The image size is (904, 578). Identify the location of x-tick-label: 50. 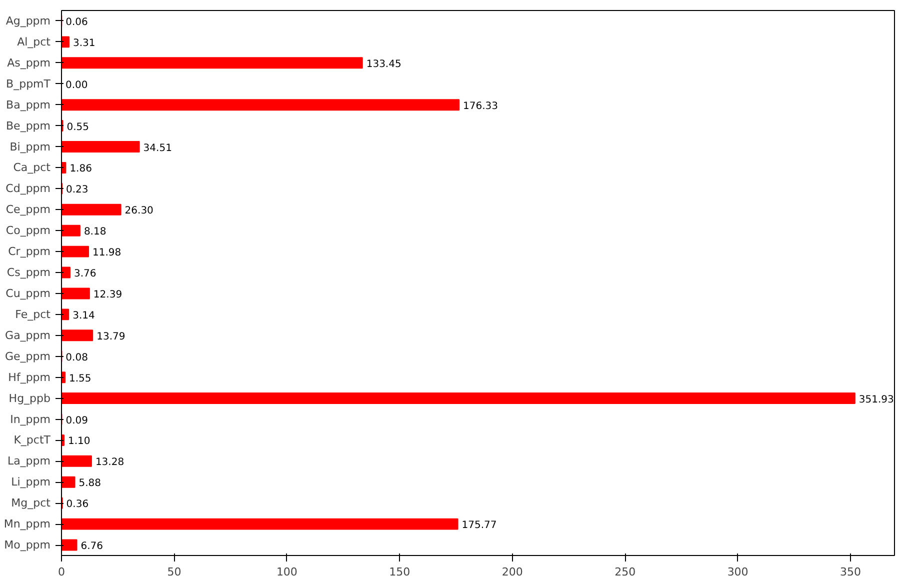
(174, 572).